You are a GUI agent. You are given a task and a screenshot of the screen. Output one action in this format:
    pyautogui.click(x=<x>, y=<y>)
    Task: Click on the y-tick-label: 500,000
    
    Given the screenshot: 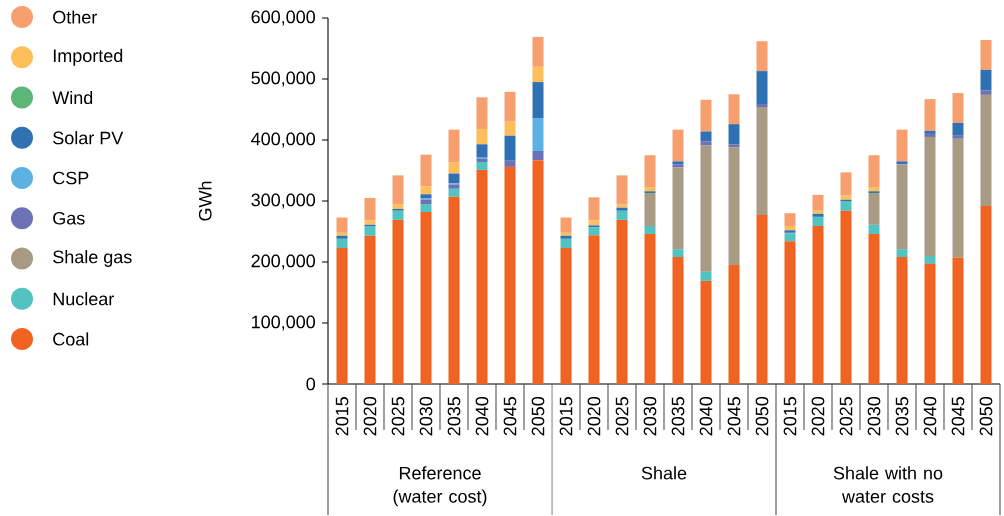 What is the action you would take?
    pyautogui.click(x=283, y=79)
    